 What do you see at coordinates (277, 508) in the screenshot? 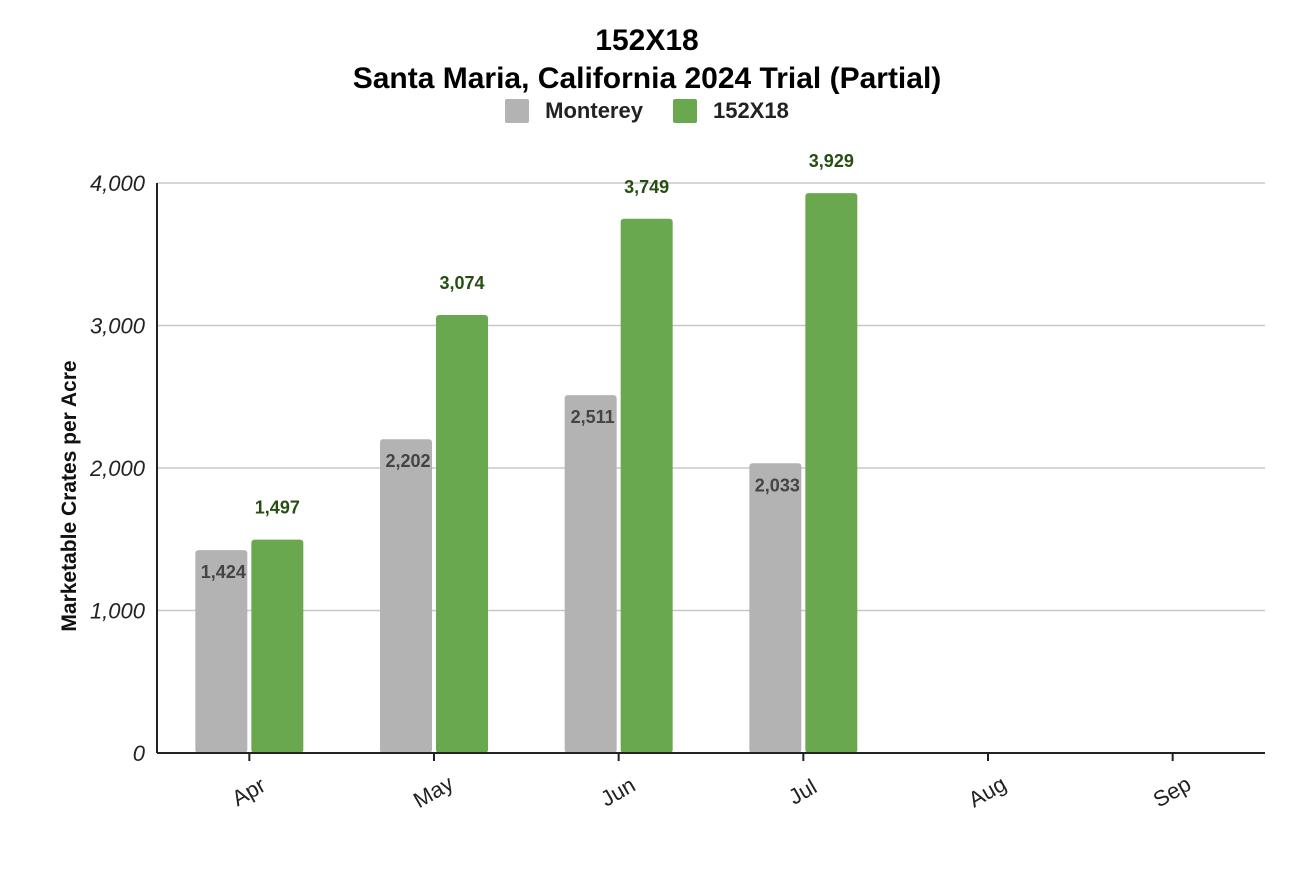
I see `data-label: 1,497` at bounding box center [277, 508].